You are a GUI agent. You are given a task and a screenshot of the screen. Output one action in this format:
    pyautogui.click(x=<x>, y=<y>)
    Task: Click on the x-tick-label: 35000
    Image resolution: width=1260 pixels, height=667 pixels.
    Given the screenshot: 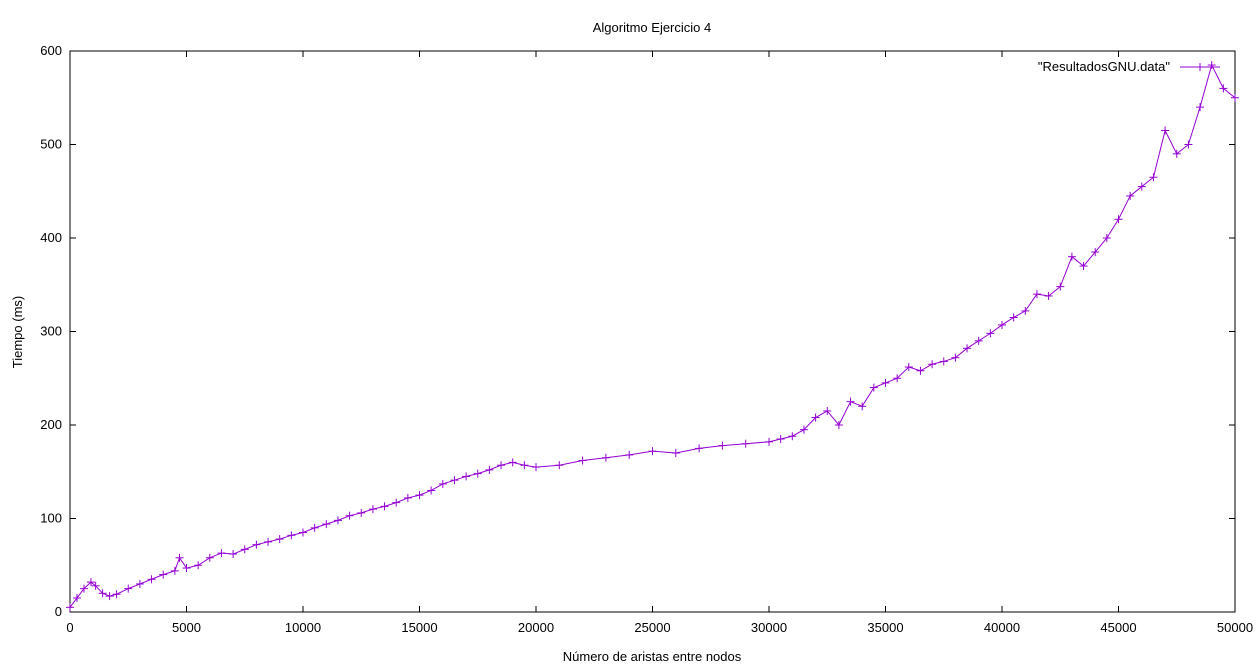 What is the action you would take?
    pyautogui.click(x=885, y=627)
    